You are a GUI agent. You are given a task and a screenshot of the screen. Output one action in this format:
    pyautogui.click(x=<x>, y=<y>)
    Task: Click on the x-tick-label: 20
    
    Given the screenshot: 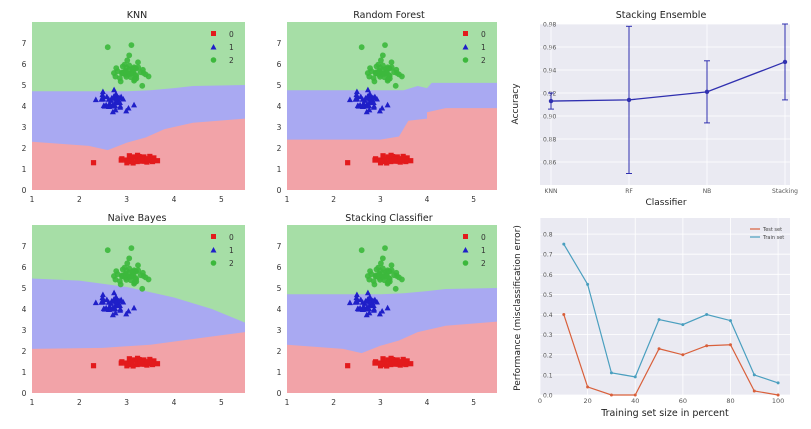 What is the action you would take?
    pyautogui.click(x=587, y=401)
    